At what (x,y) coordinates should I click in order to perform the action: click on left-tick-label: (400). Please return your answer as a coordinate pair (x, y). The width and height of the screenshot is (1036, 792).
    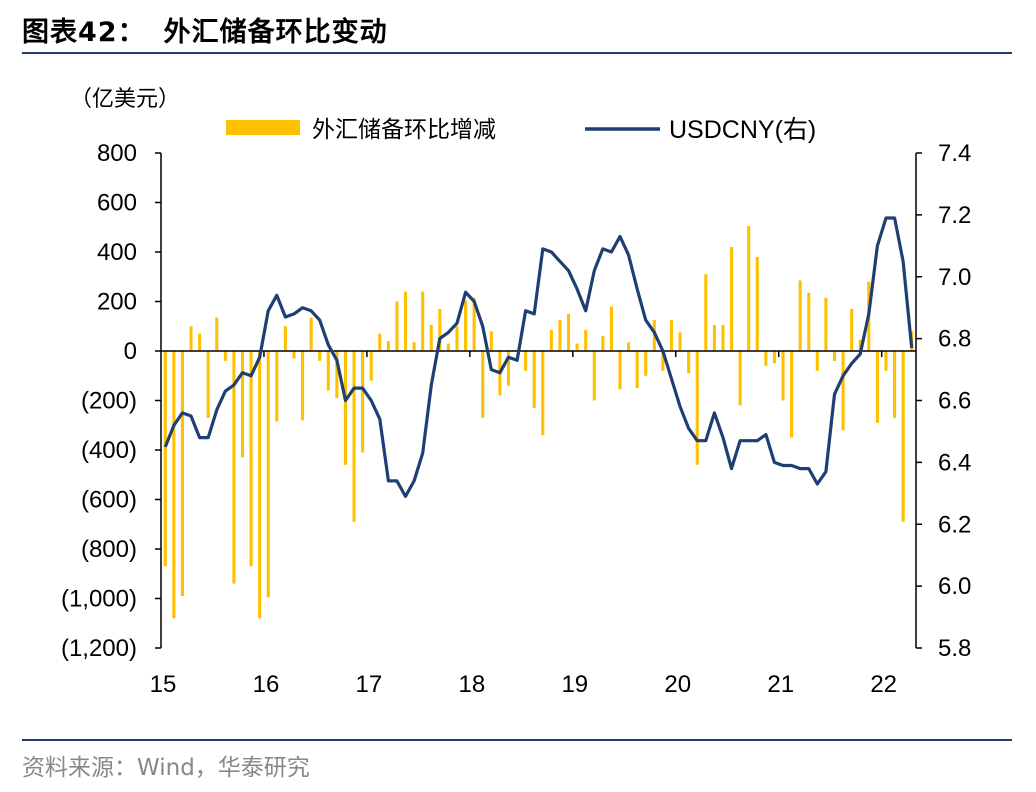
    Looking at the image, I should click on (109, 450).